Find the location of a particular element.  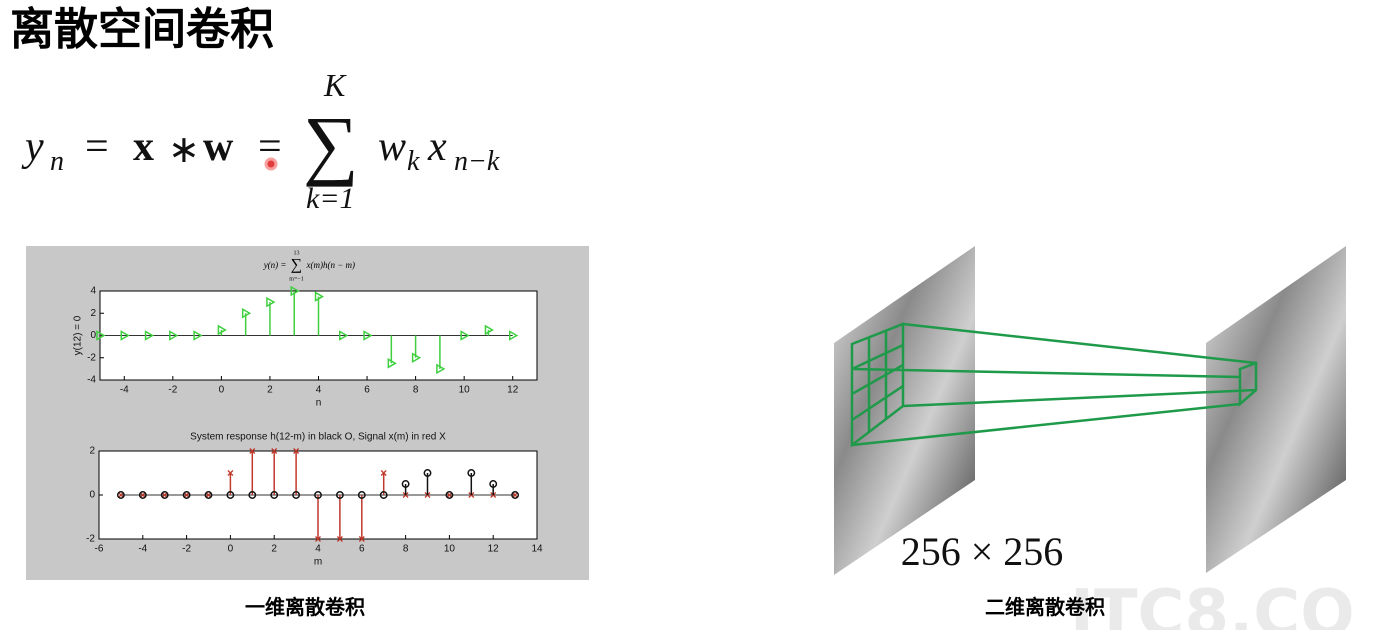

plot-title: m=−1 is located at coordinates (296, 279).